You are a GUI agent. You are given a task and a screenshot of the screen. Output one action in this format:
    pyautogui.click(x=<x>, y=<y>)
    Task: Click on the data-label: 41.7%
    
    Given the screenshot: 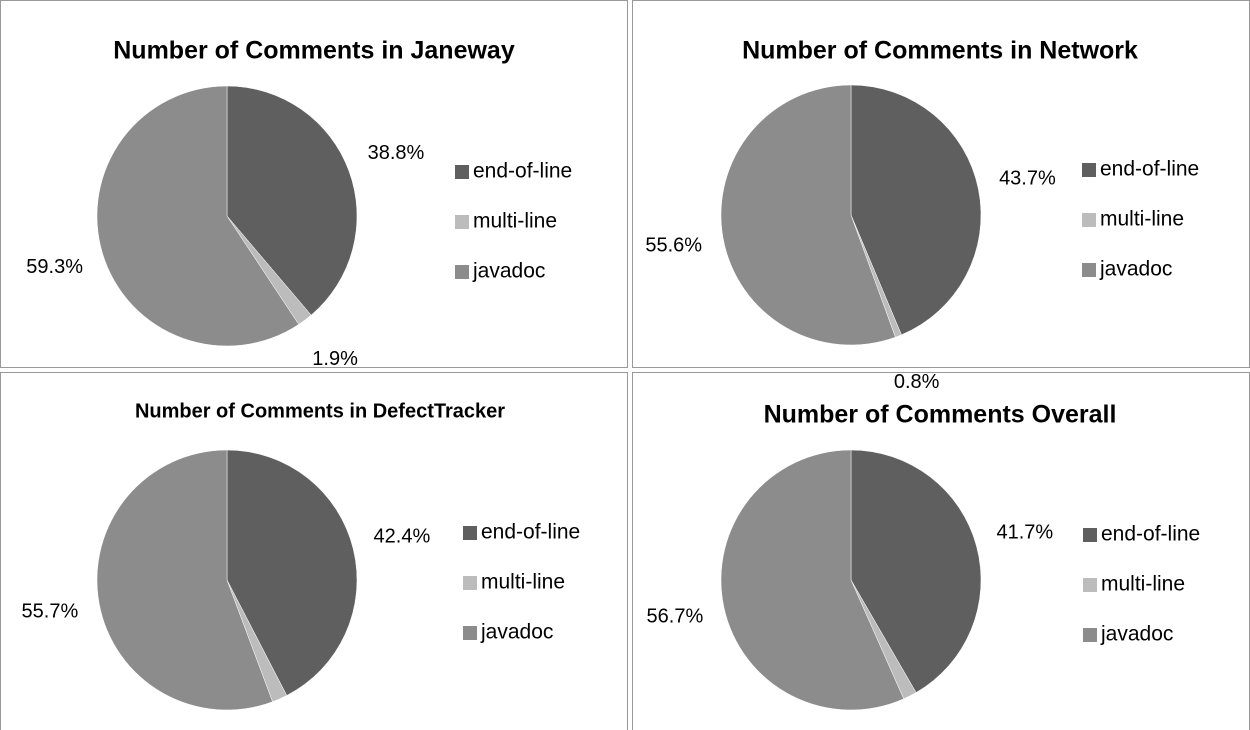 What is the action you would take?
    pyautogui.click(x=1024, y=533)
    